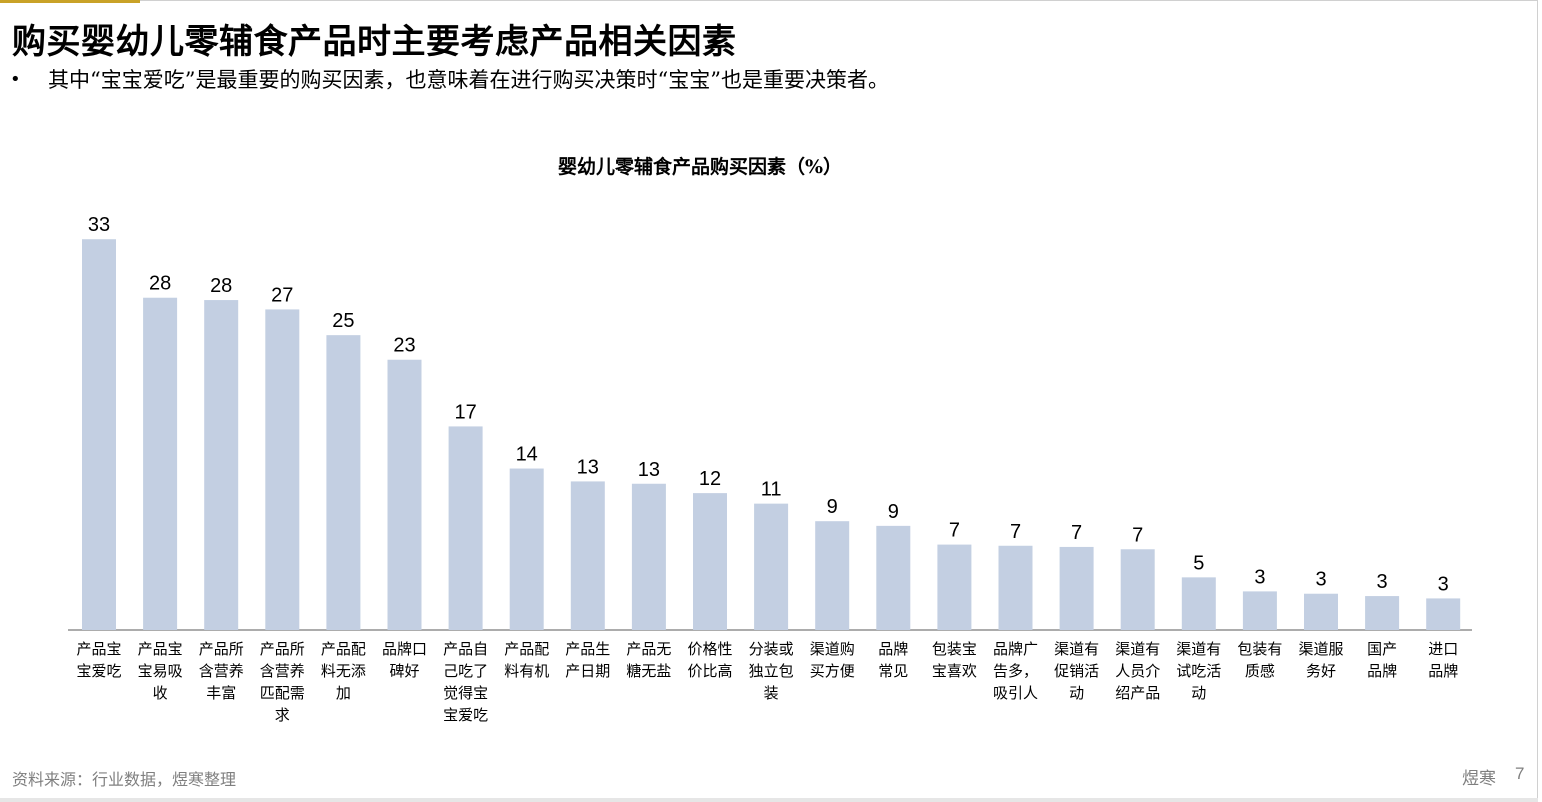 This screenshot has height=802, width=1542. I want to click on data-label: 11, so click(771, 490).